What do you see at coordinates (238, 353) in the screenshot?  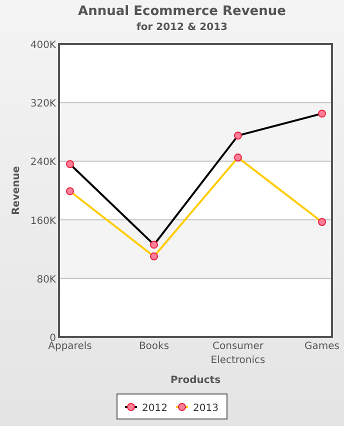 I see `x-tick-label: Consumer Electronics` at bounding box center [238, 353].